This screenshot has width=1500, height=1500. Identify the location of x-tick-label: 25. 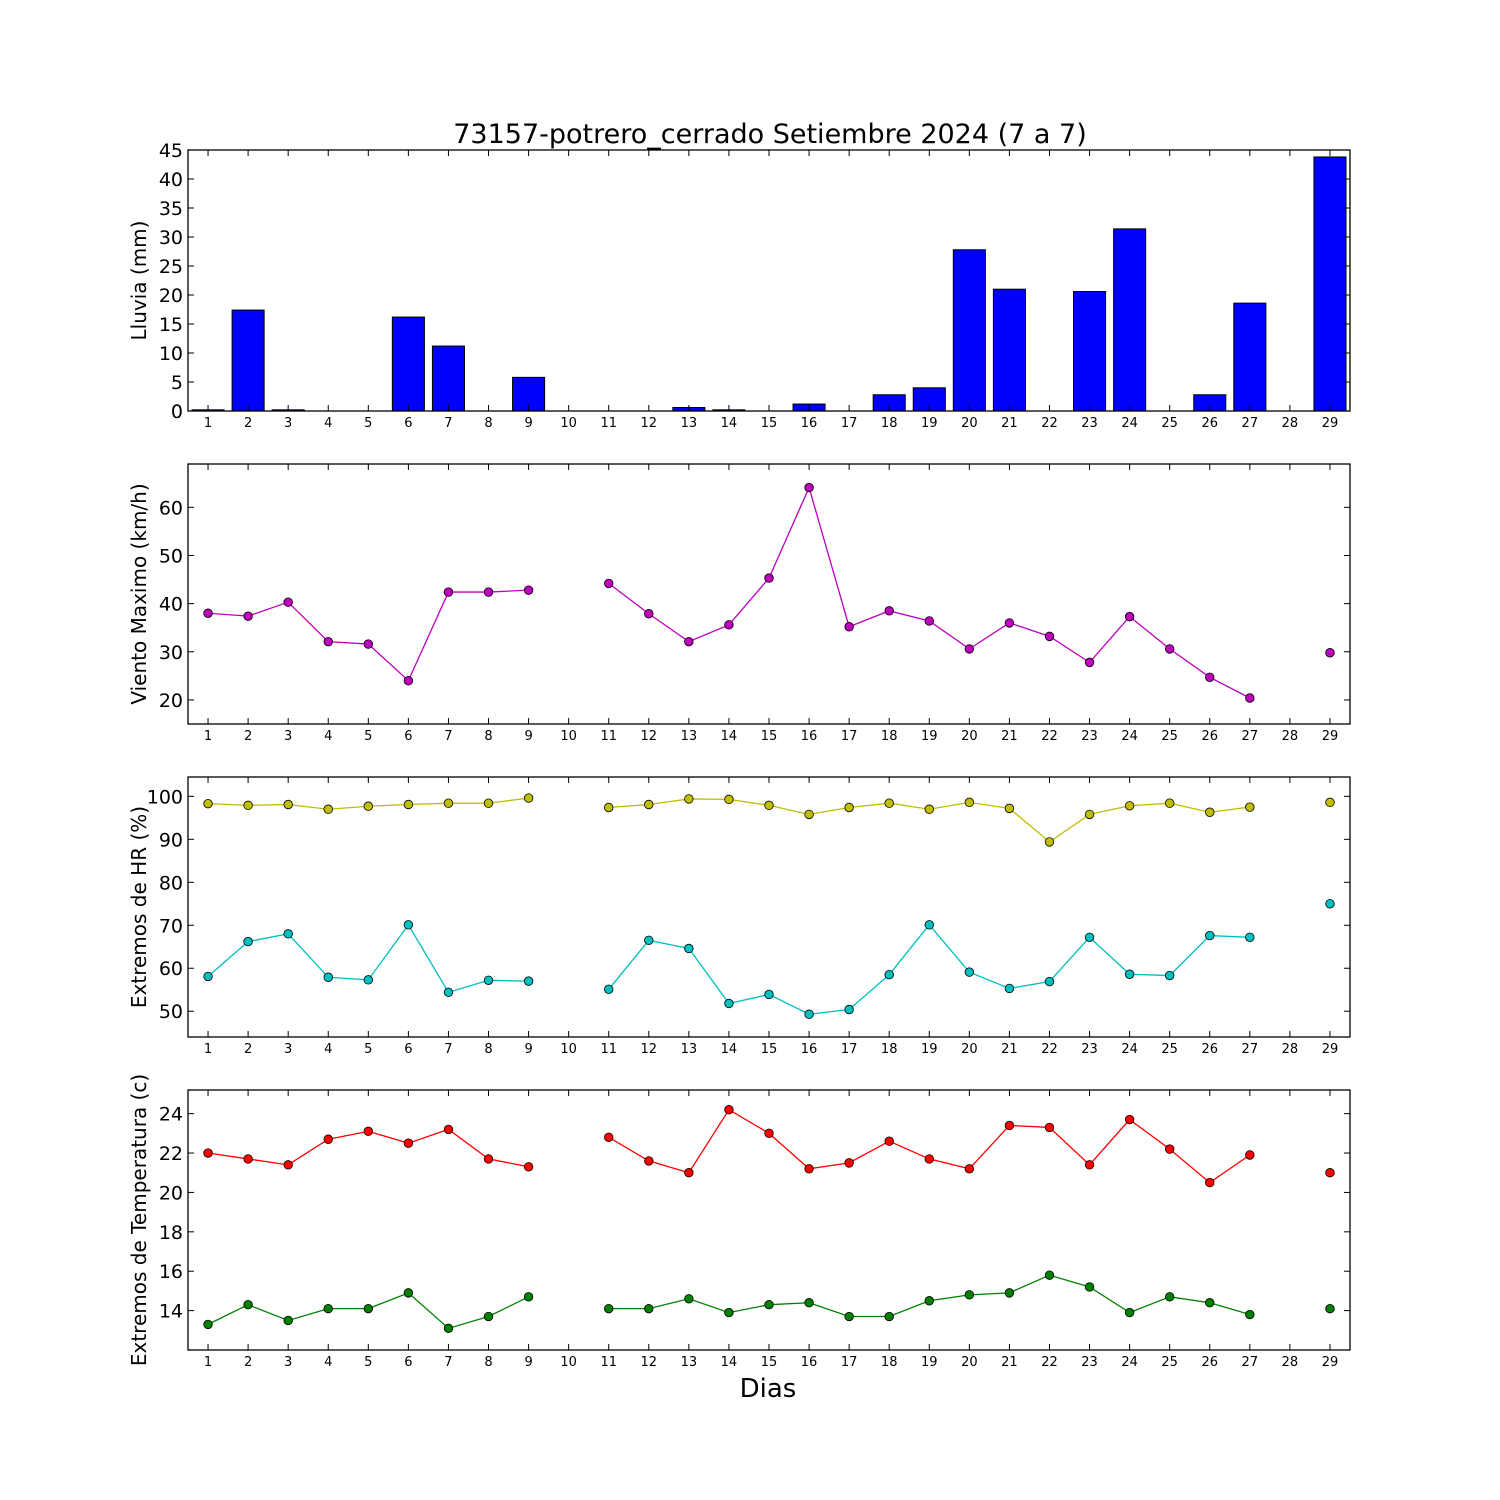
(1169, 423).